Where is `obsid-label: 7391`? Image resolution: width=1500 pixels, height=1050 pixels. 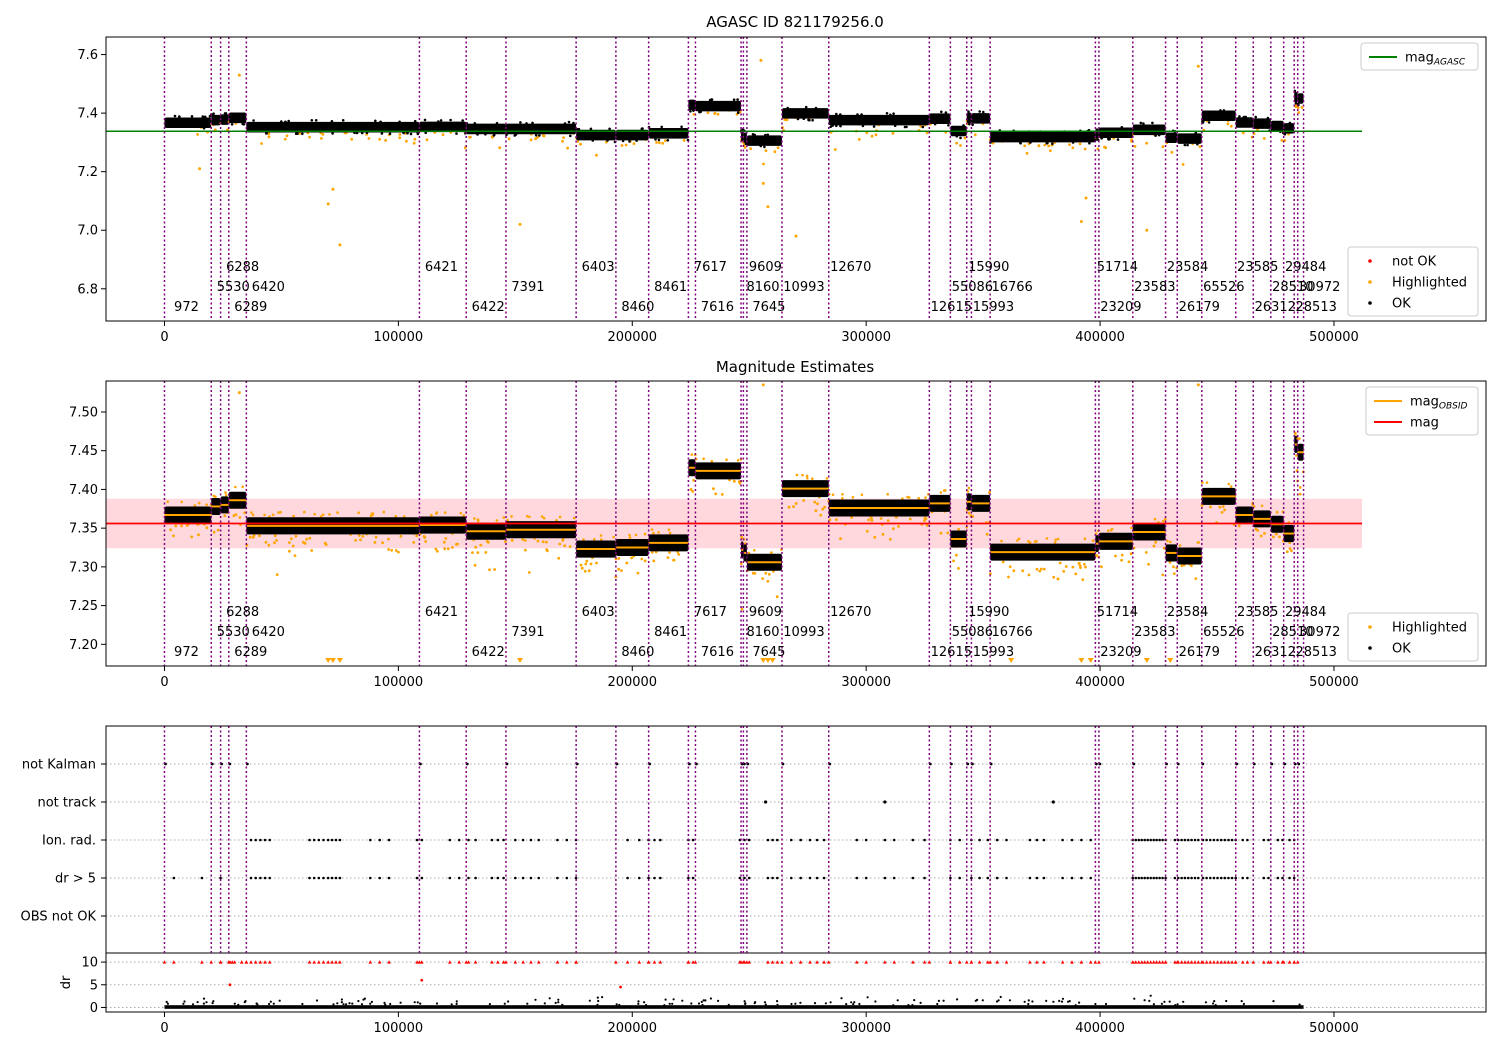 obsid-label: 7391 is located at coordinates (527, 287).